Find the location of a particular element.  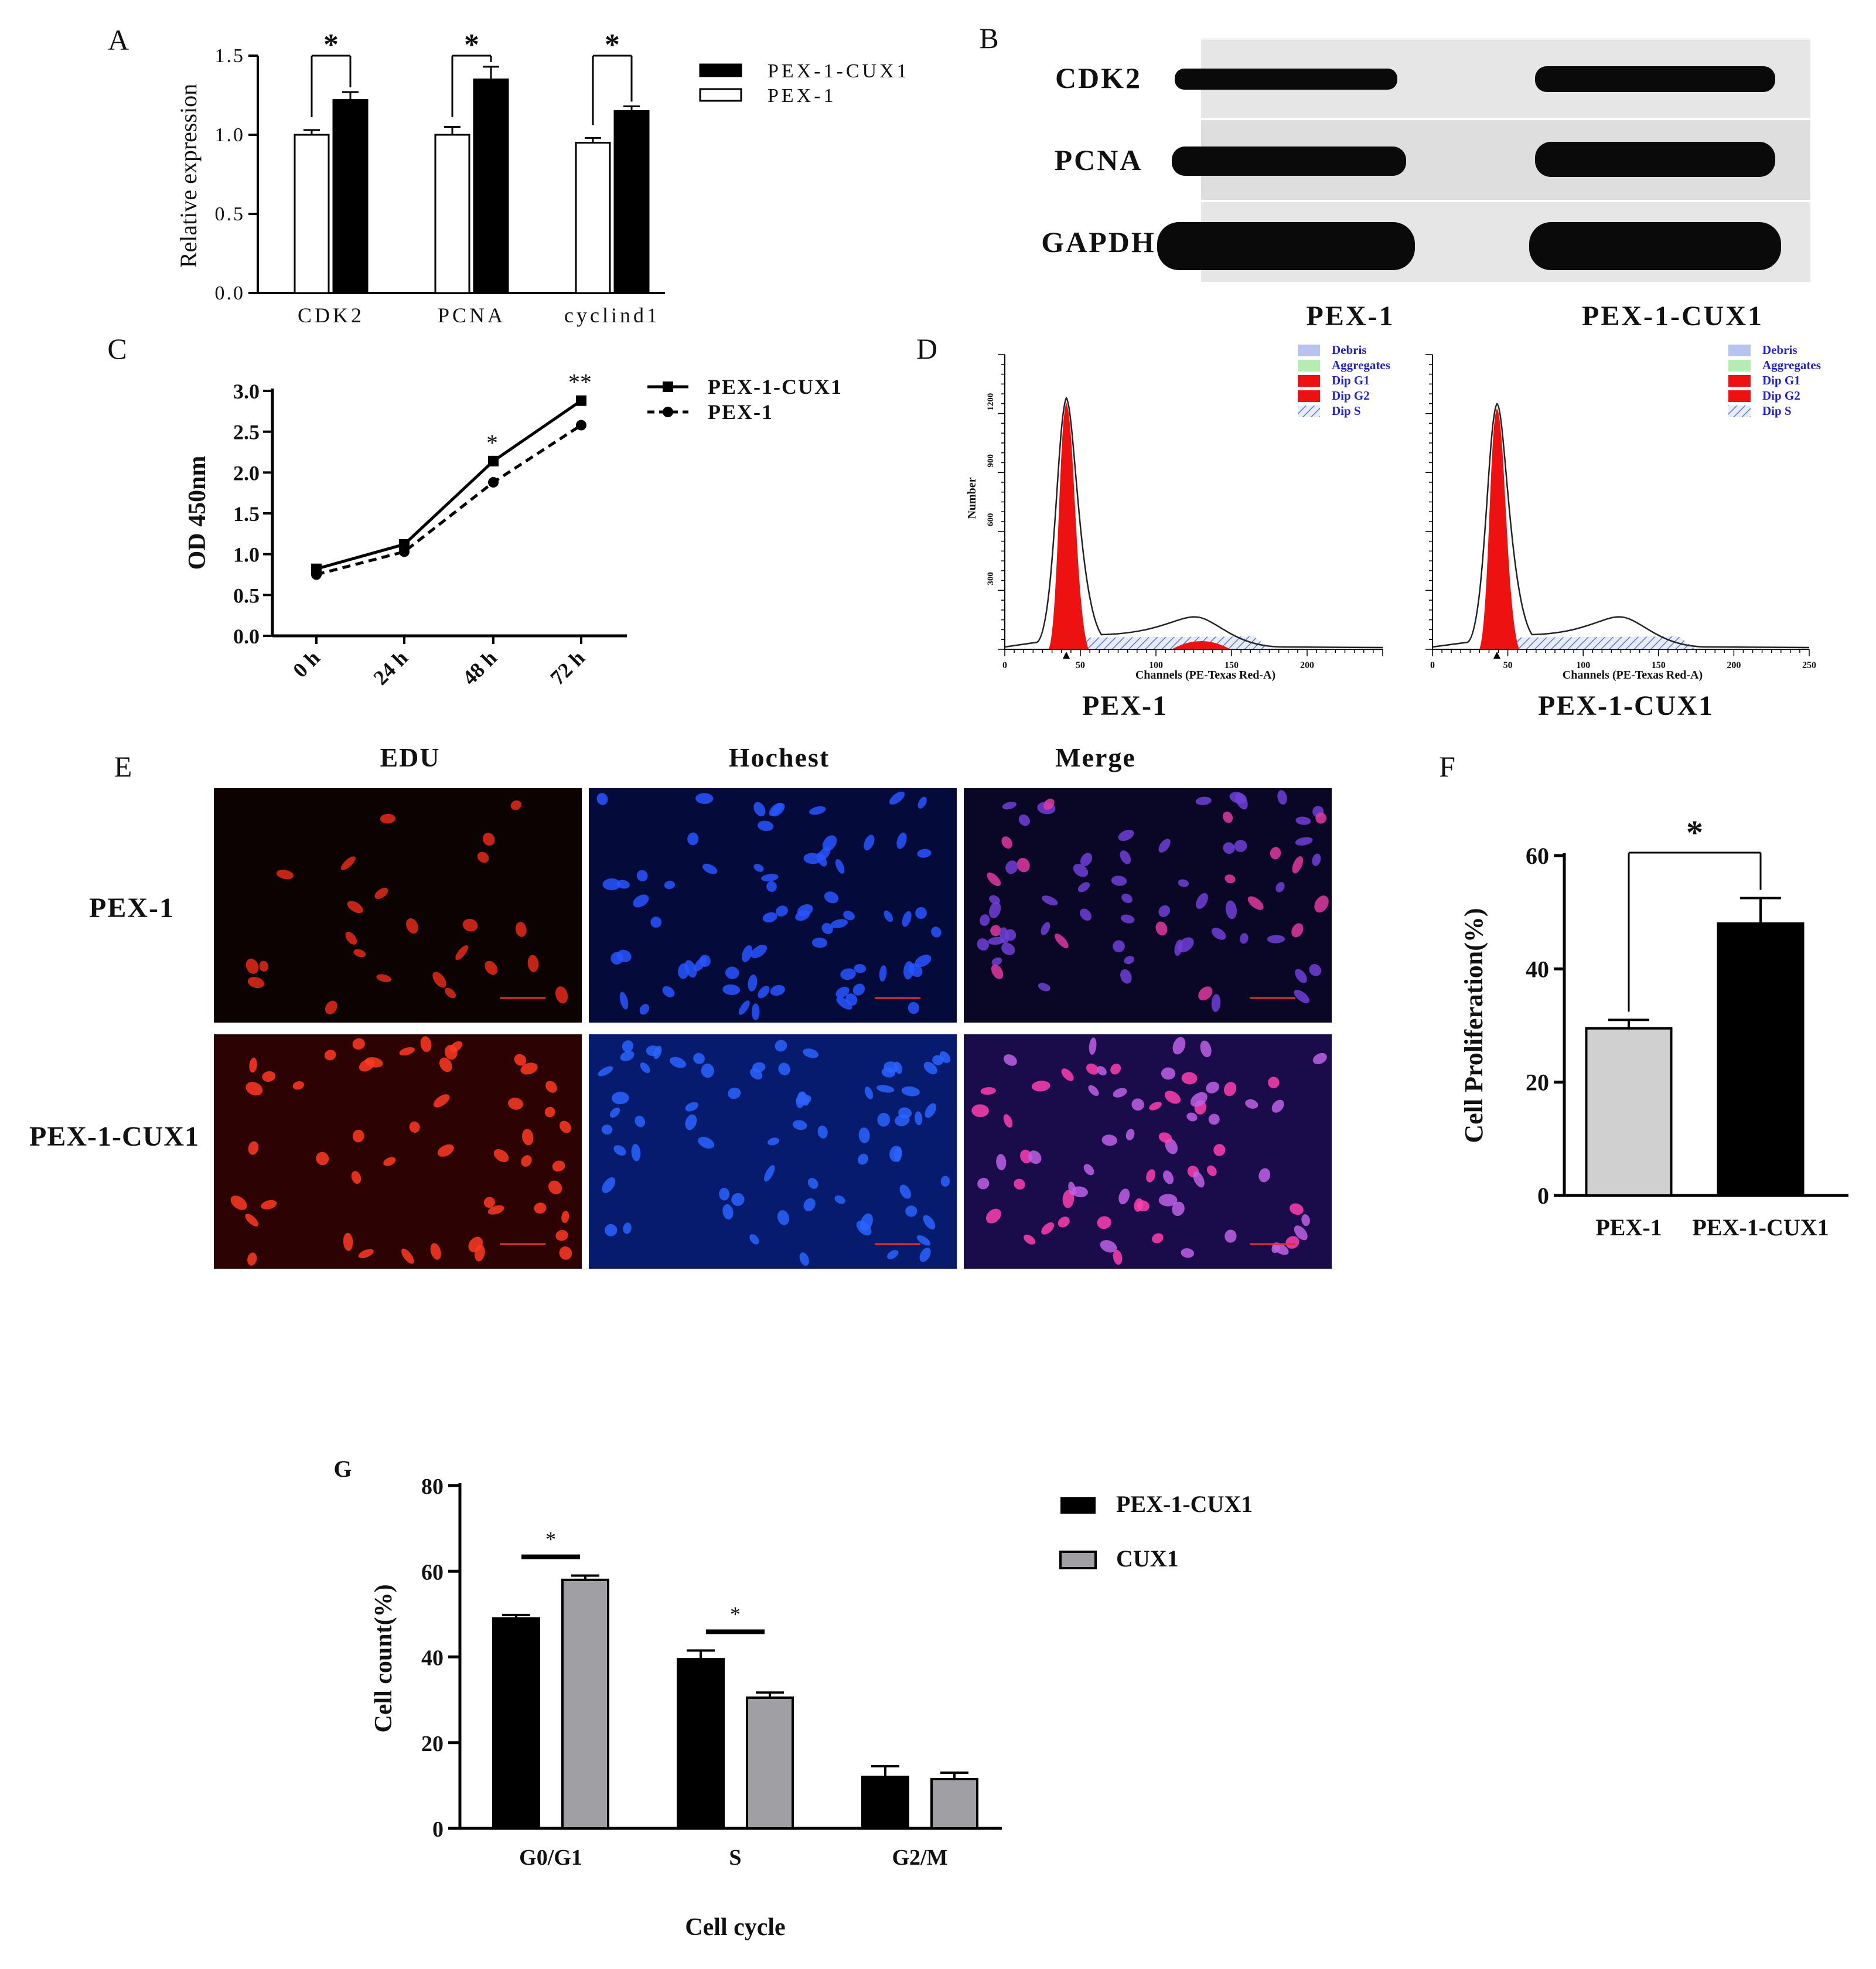

flow-y-tick-label: 900 is located at coordinates (991, 461).